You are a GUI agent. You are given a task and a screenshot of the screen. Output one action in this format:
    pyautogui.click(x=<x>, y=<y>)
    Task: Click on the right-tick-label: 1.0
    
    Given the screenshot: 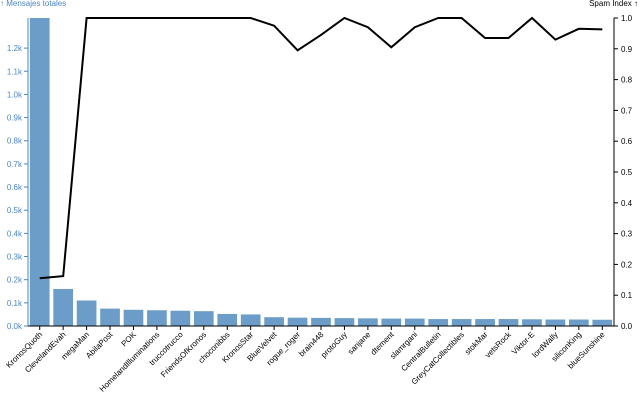 What is the action you would take?
    pyautogui.click(x=627, y=18)
    